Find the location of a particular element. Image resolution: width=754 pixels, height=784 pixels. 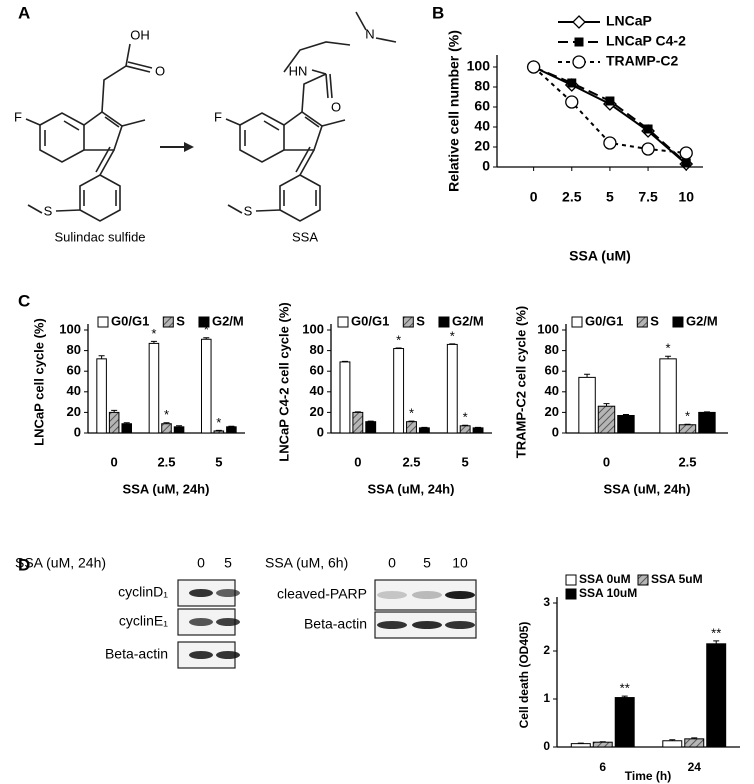

reaction-arrow is located at coordinates (177, 147).